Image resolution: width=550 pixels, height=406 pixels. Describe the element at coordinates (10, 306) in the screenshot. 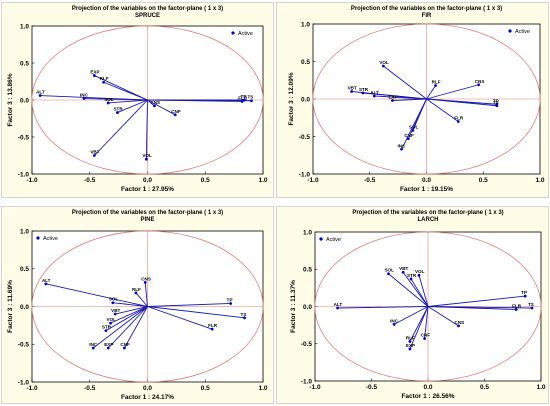

I see `y-axis-label: Factor 3 : 11.69%` at that location.